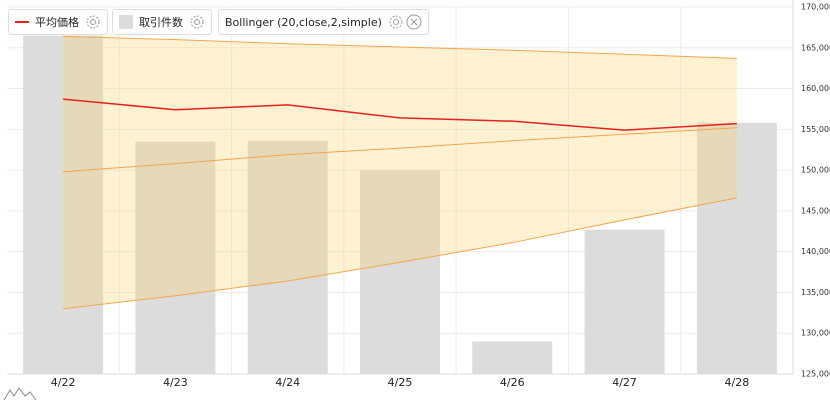 Image resolution: width=830 pixels, height=408 pixels. I want to click on legend: 平均価格 取引件数 Bollinger (20,close,2,simple), so click(218, 22).